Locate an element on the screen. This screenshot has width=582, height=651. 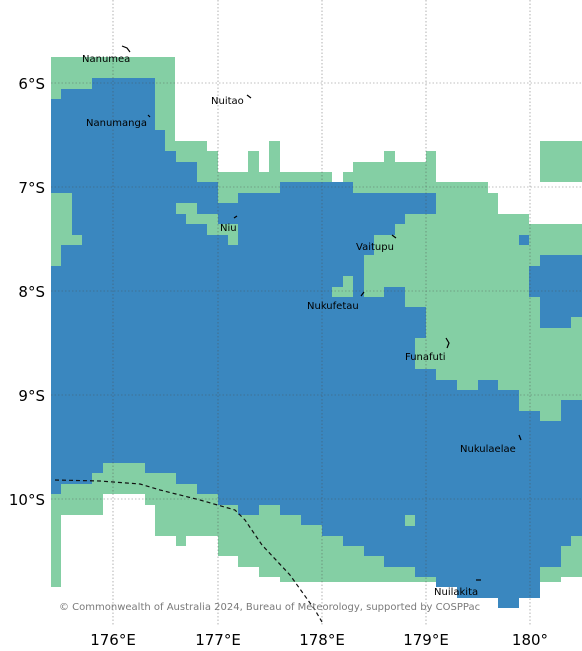
label-funafuti: Funafuti is located at coordinates (425, 357).